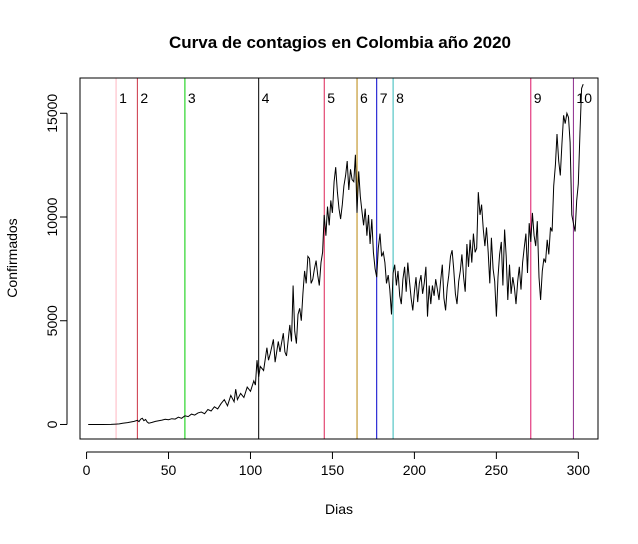 Image resolution: width=638 pixels, height=544 pixels. Describe the element at coordinates (579, 470) in the screenshot. I see `x-tick-label: 300` at that location.